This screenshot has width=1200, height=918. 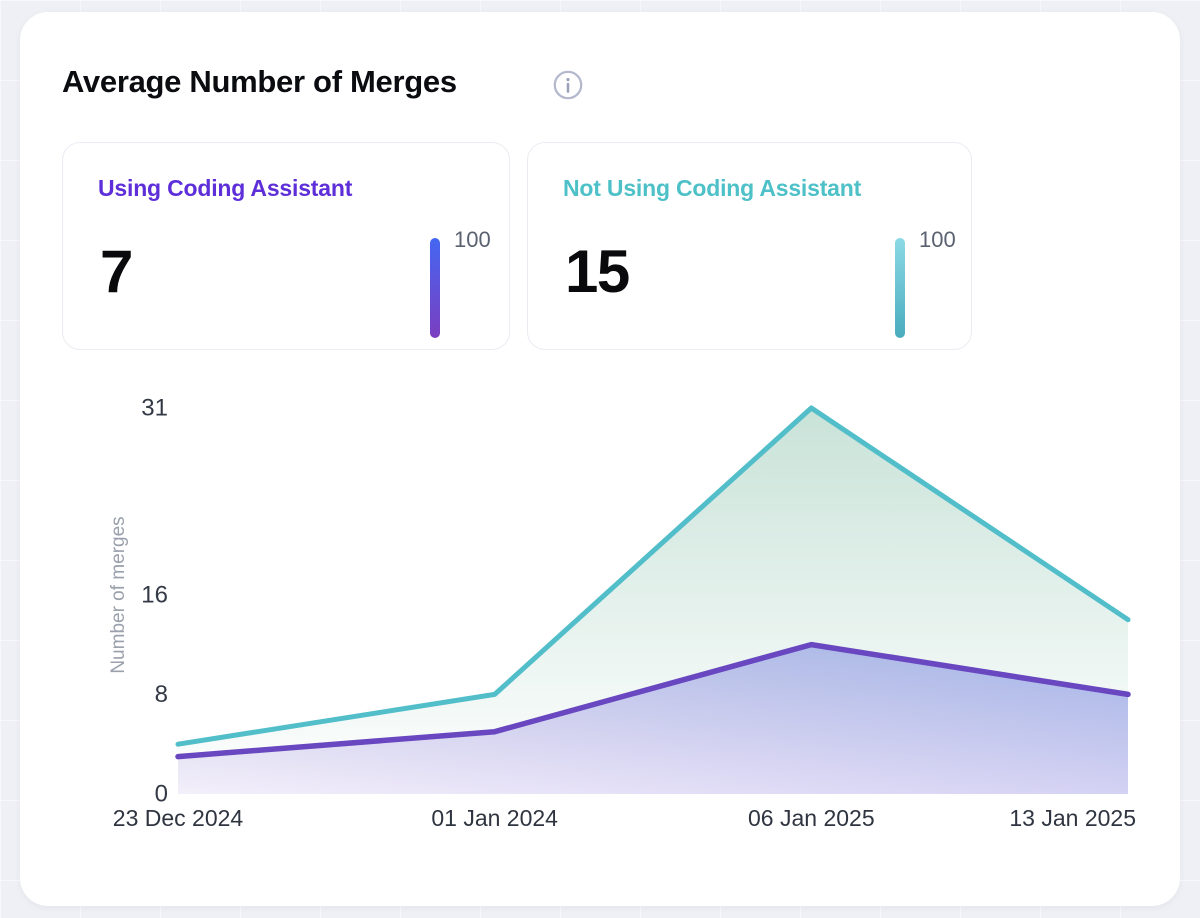 I want to click on y-tick-label: 8, so click(x=161, y=694).